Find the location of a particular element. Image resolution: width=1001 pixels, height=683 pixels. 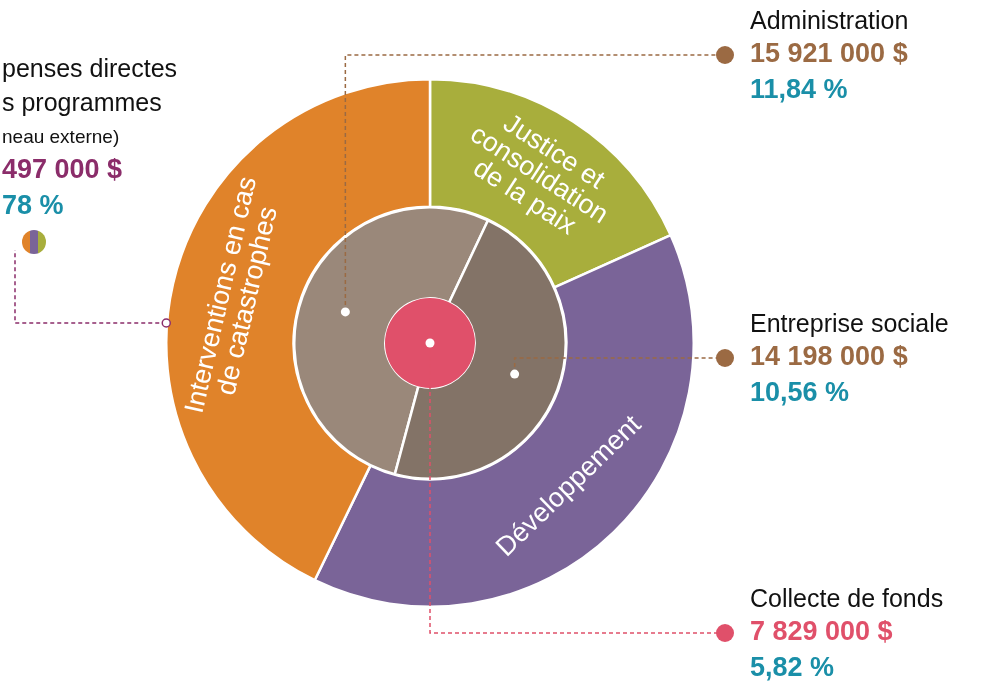

slice-label: Entreprise sociale is located at coordinates (849, 322).